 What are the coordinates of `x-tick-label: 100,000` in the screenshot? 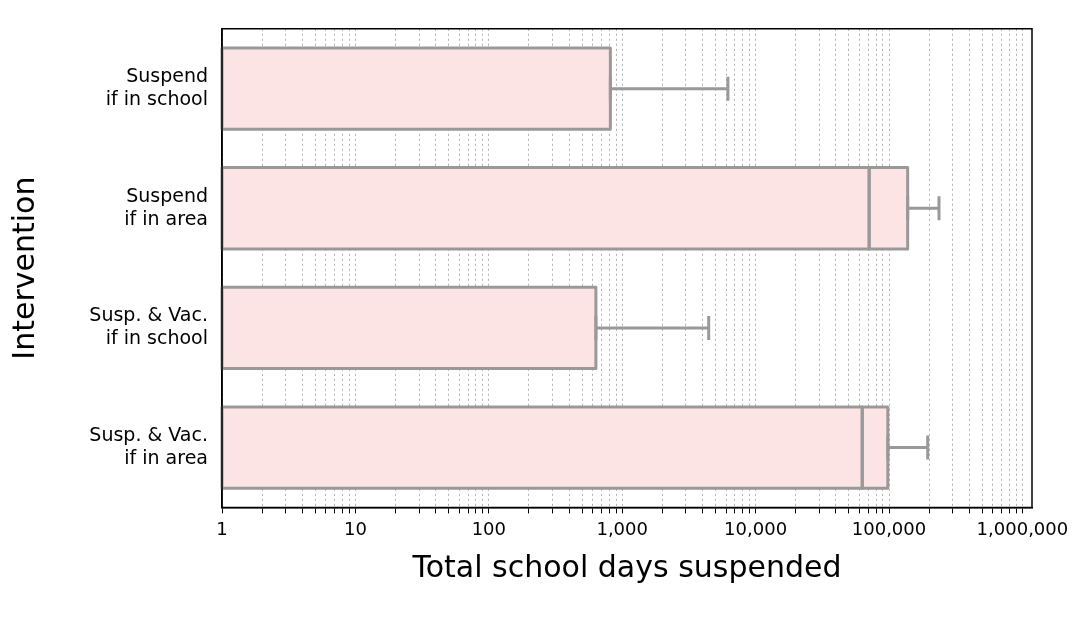 It's located at (889, 528).